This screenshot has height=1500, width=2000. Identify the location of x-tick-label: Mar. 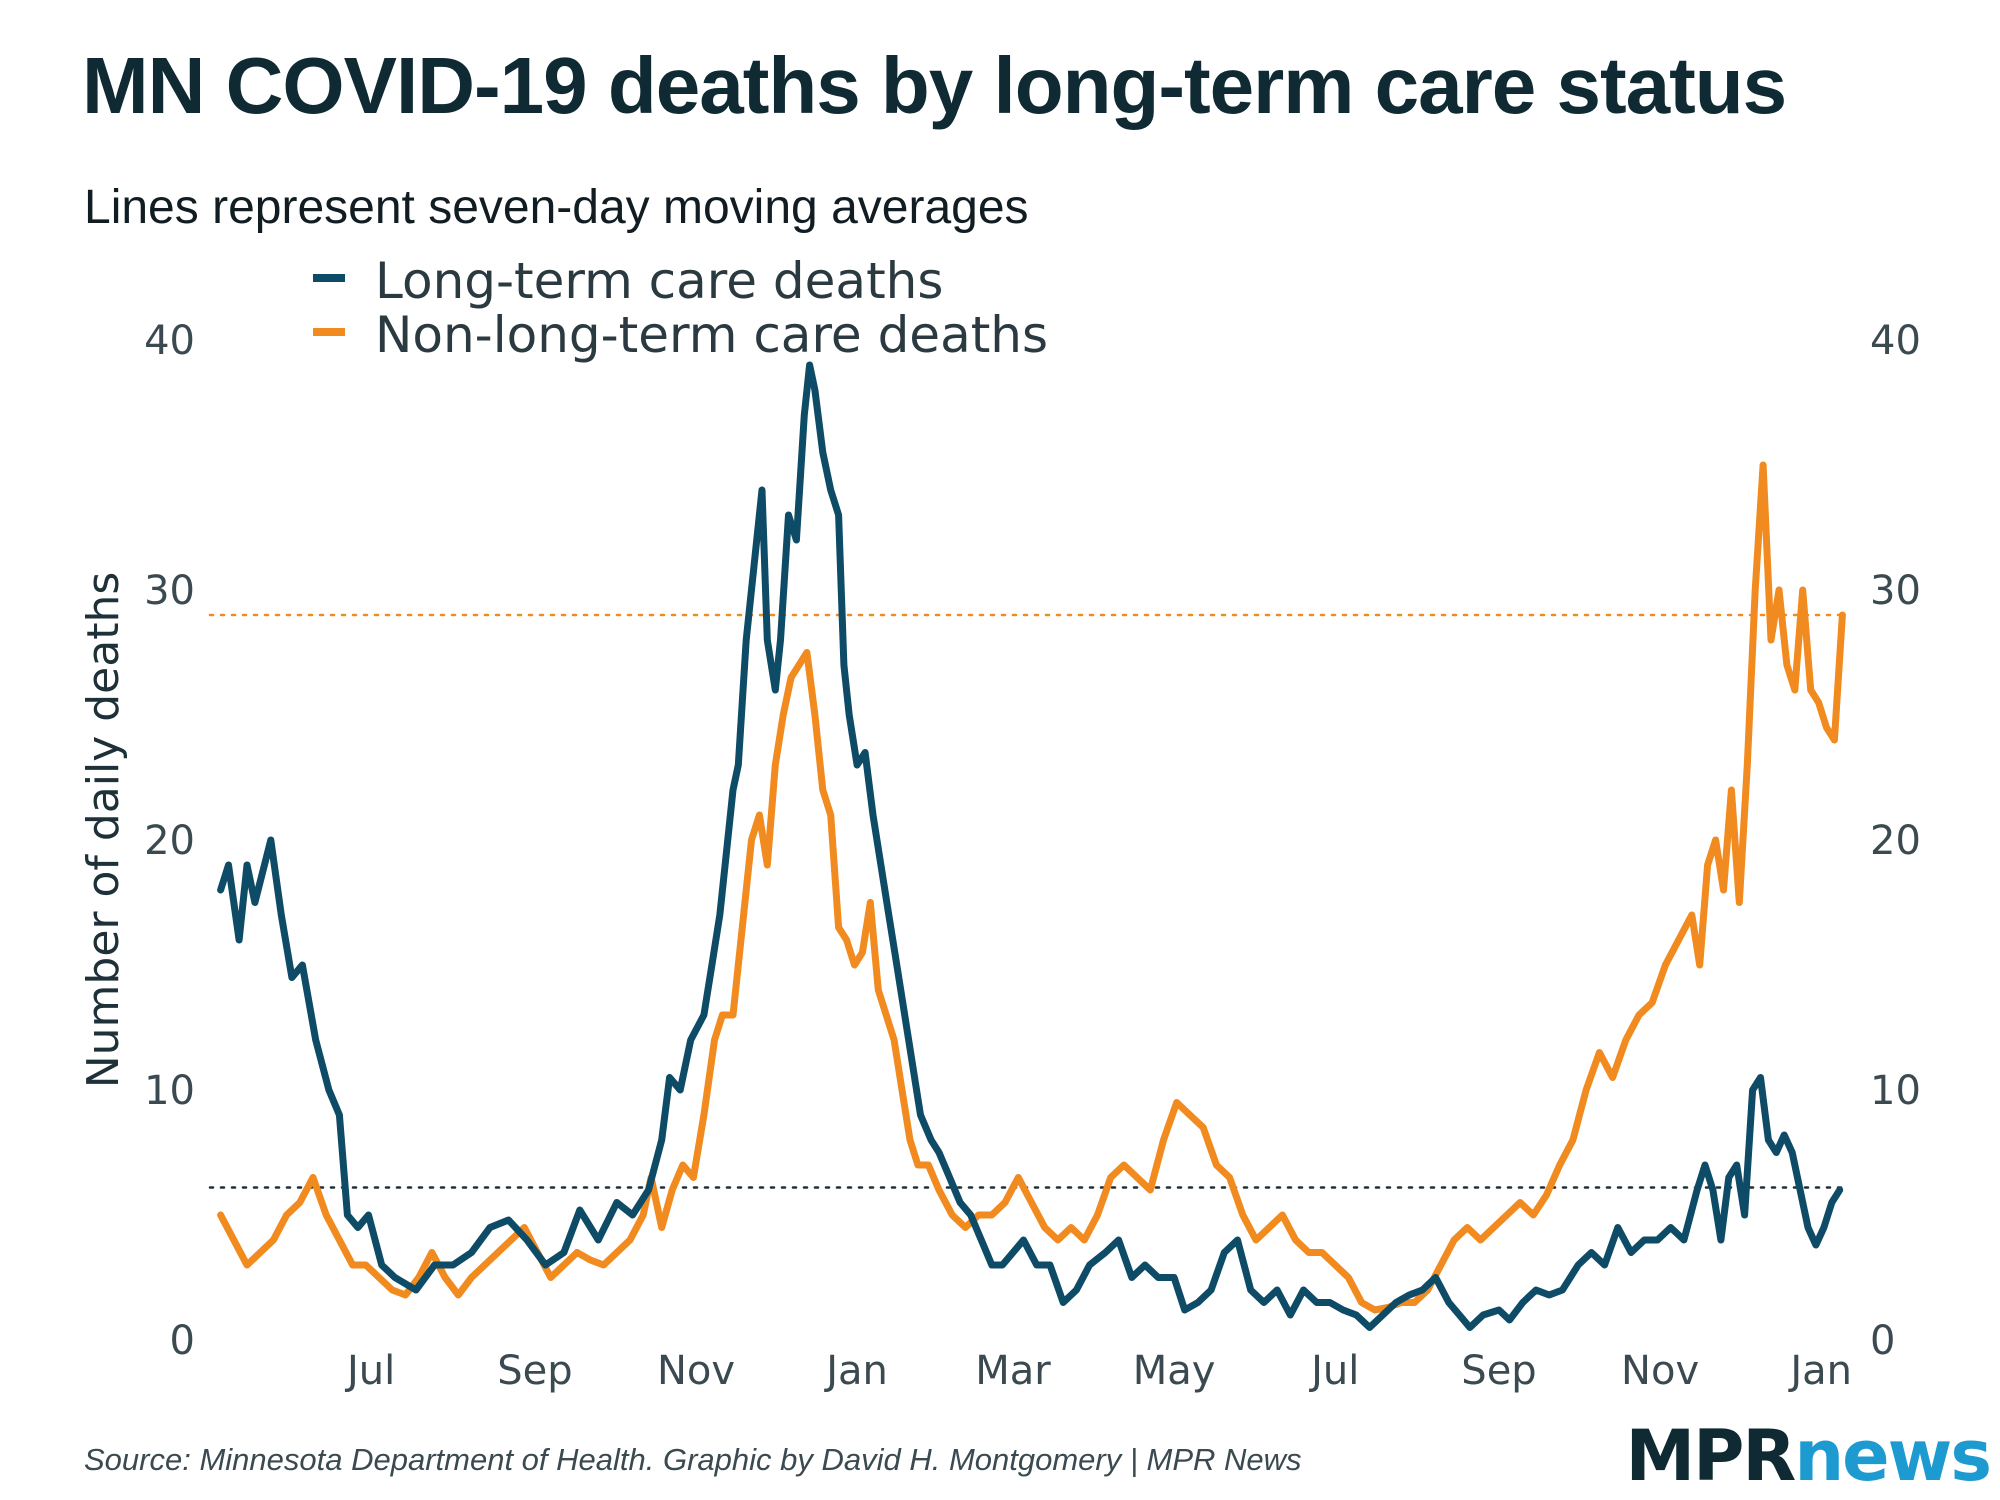
(1013, 1371).